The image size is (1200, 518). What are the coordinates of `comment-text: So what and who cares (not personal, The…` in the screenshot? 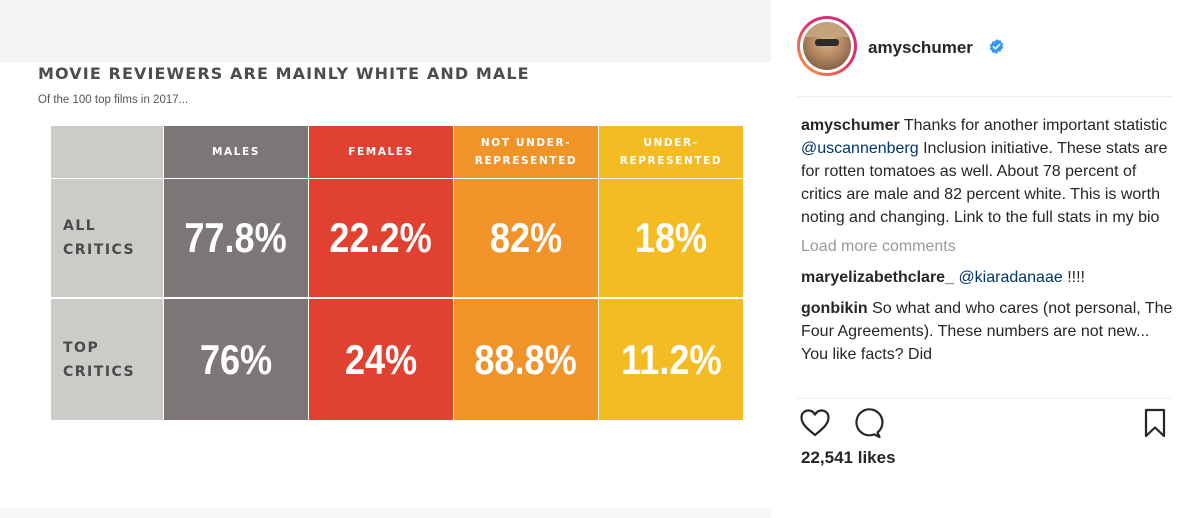 It's located at (987, 331).